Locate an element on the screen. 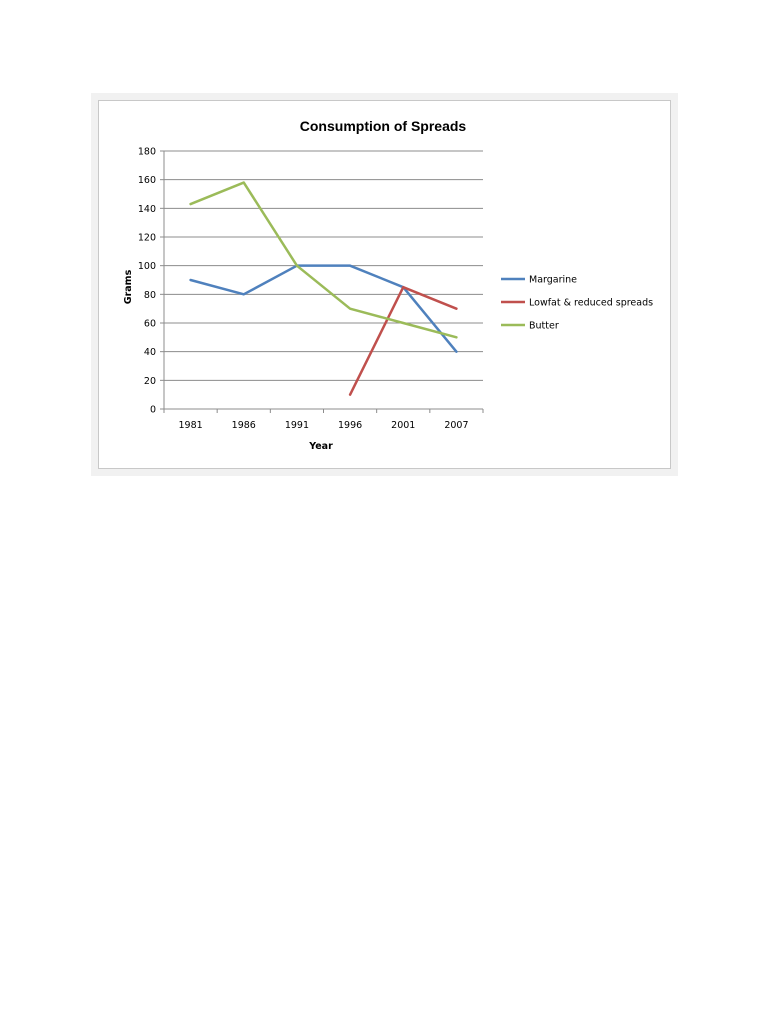 This screenshot has width=768, height=1024. gridlines is located at coordinates (323, 265).